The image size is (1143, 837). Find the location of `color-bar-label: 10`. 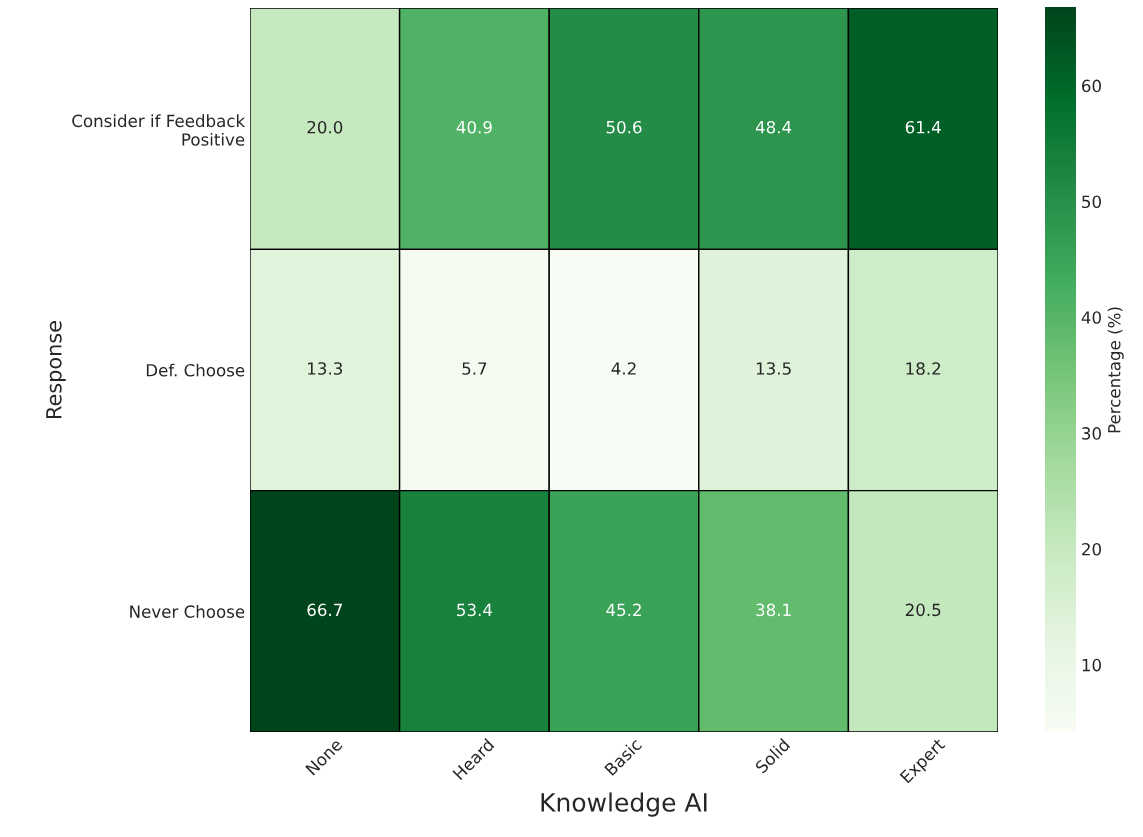

color-bar-label: 10 is located at coordinates (1091, 665).